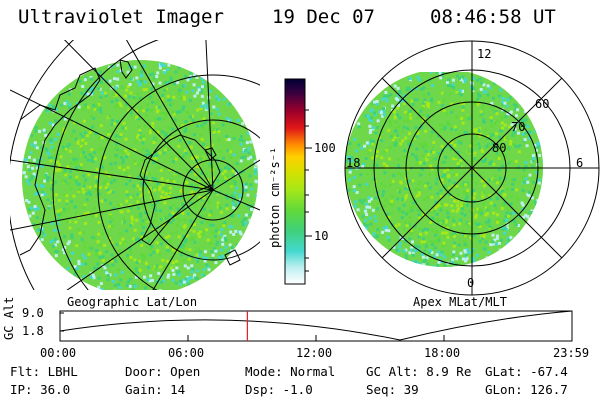  Describe the element at coordinates (542, 104) in the screenshot. I see `mlat-label-60: 60` at that location.